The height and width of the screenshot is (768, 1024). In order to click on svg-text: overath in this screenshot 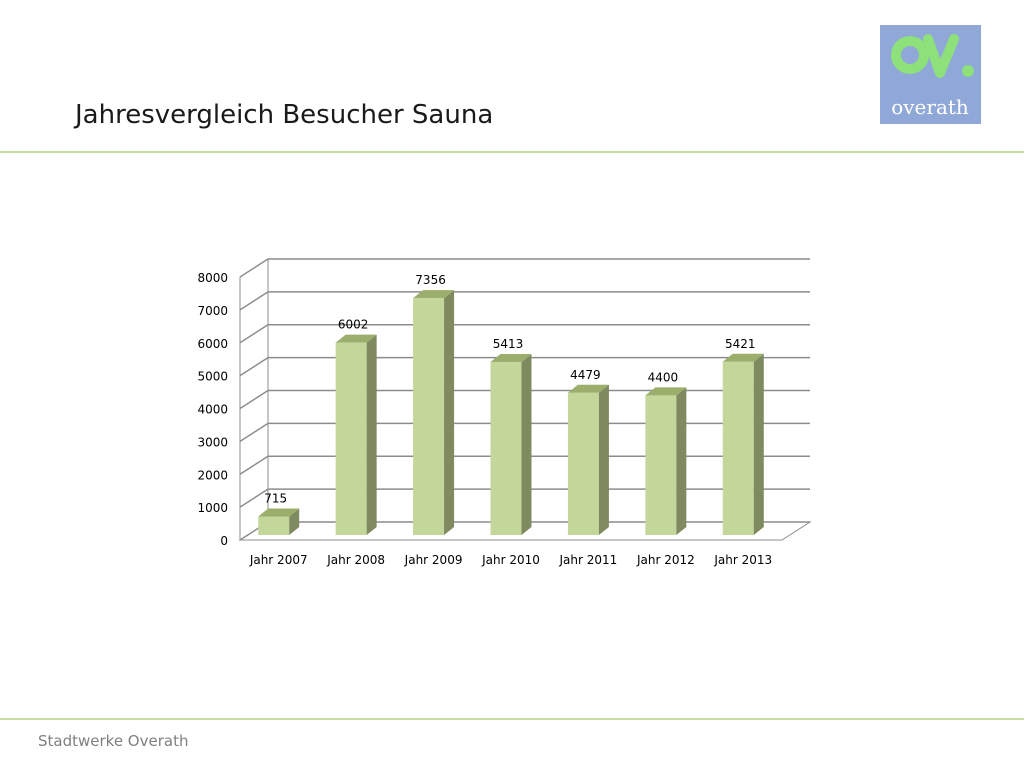, I will do `click(930, 107)`.